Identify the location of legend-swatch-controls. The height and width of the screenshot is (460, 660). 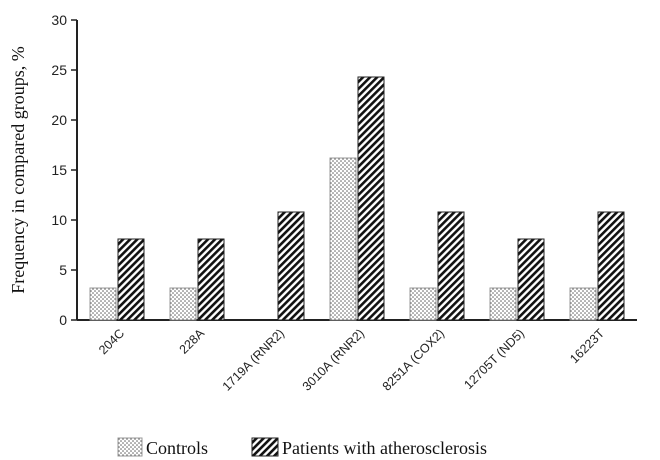
(130, 447).